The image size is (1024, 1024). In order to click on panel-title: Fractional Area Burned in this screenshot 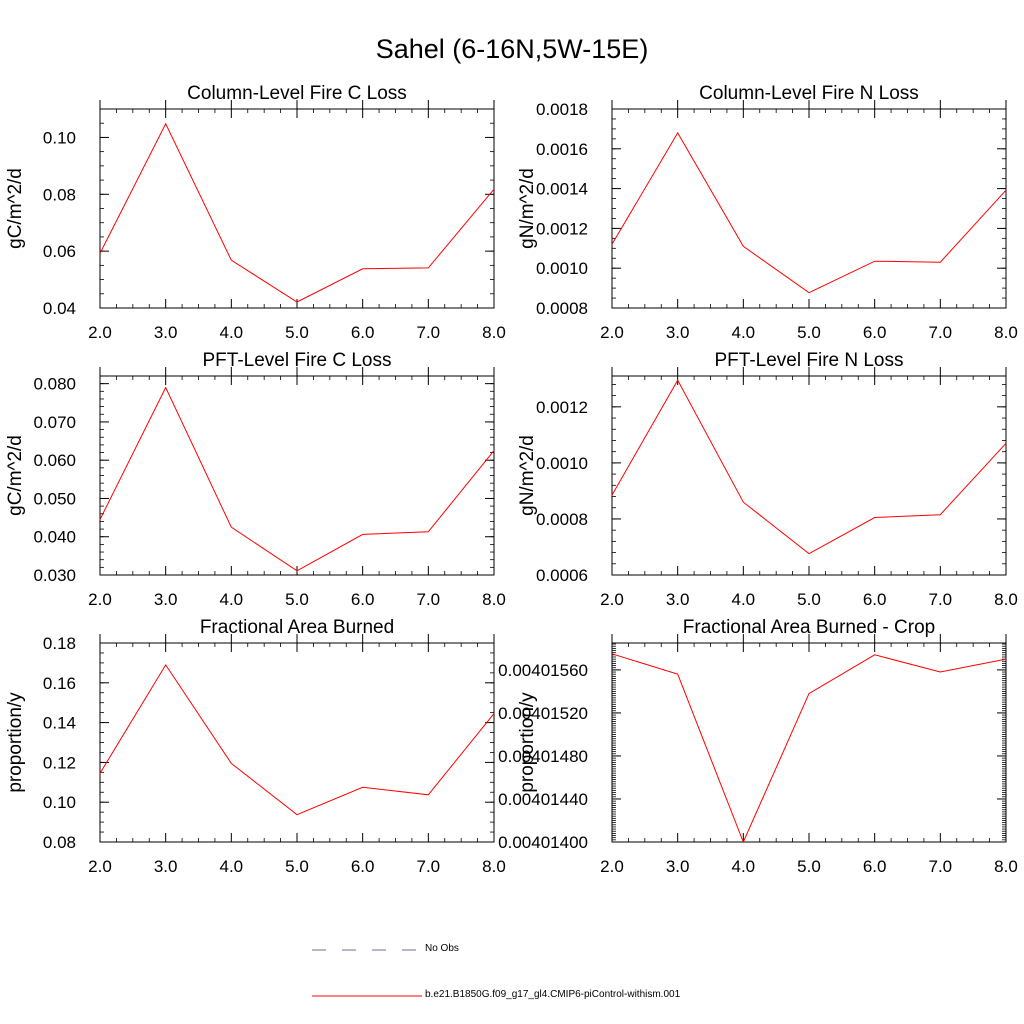, I will do `click(297, 627)`.